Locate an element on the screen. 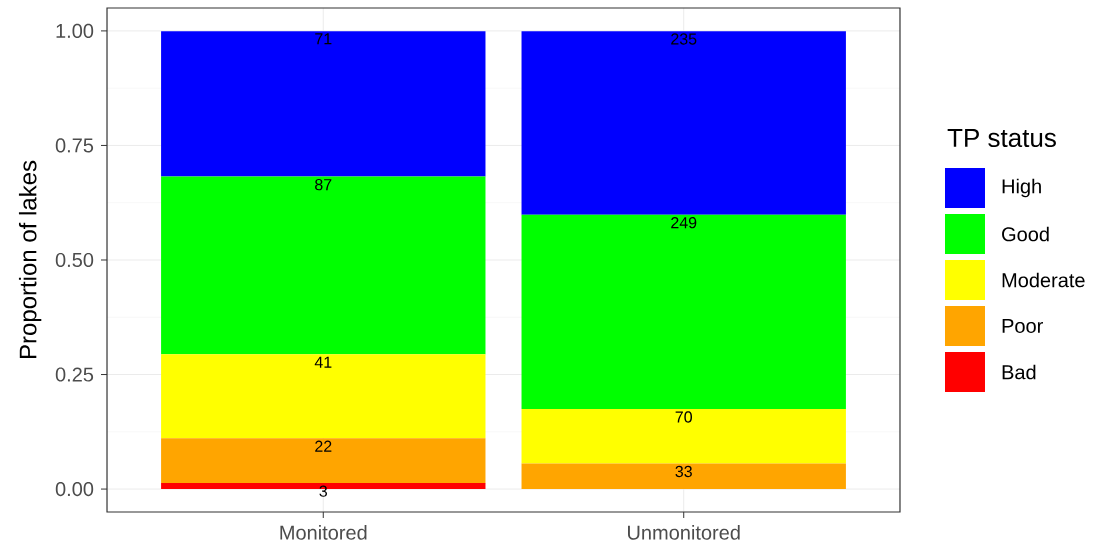 This screenshot has height=552, width=1110. annotation: 22 is located at coordinates (323, 446).